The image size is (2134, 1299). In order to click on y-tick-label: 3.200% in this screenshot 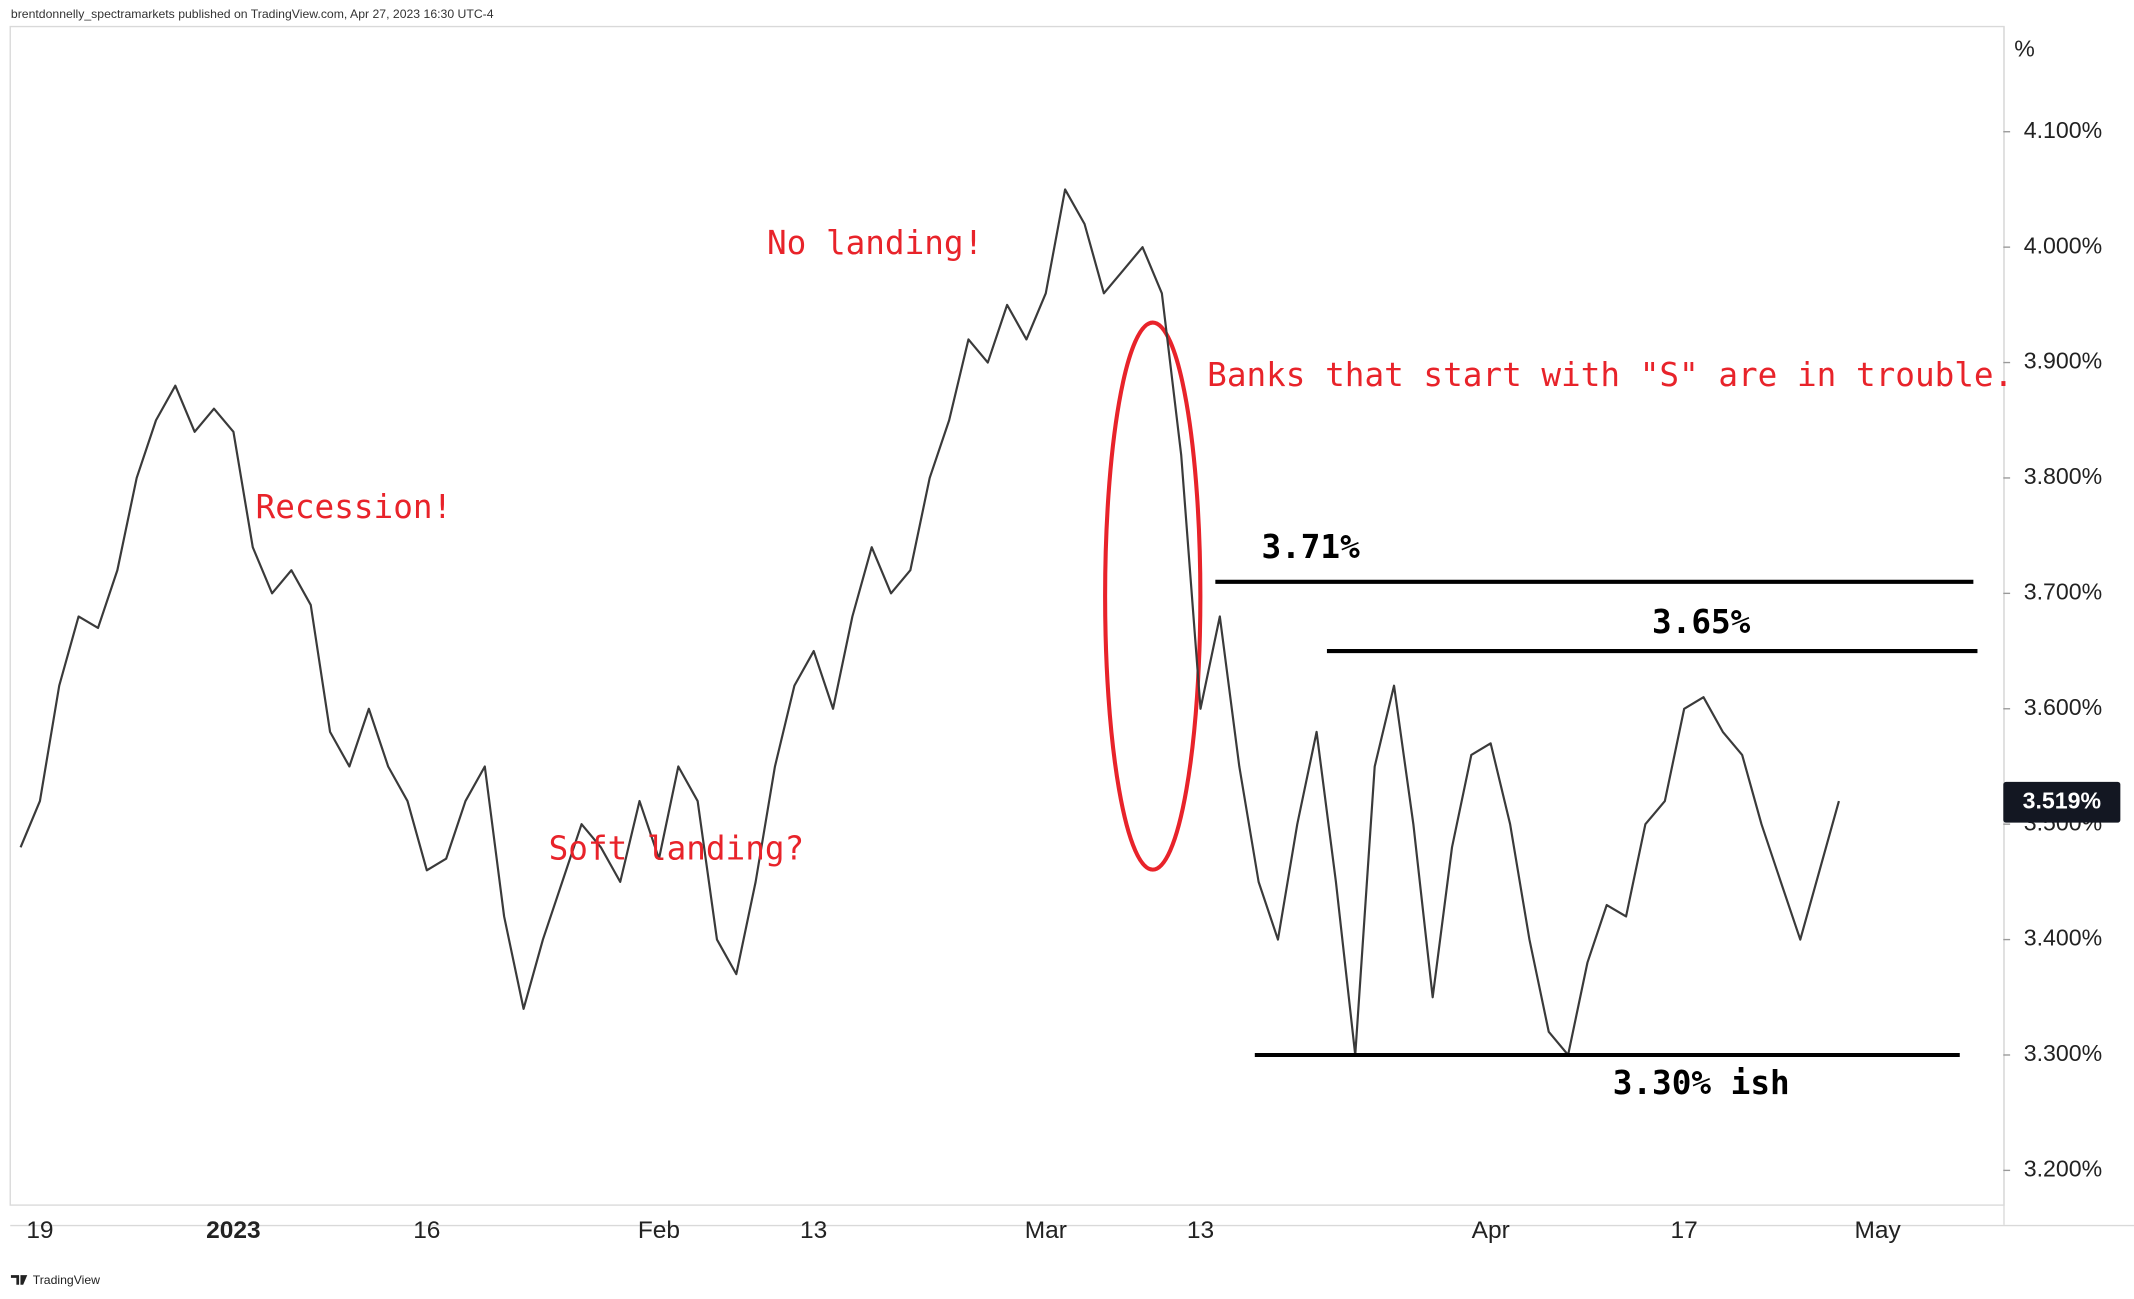, I will do `click(2063, 1169)`.